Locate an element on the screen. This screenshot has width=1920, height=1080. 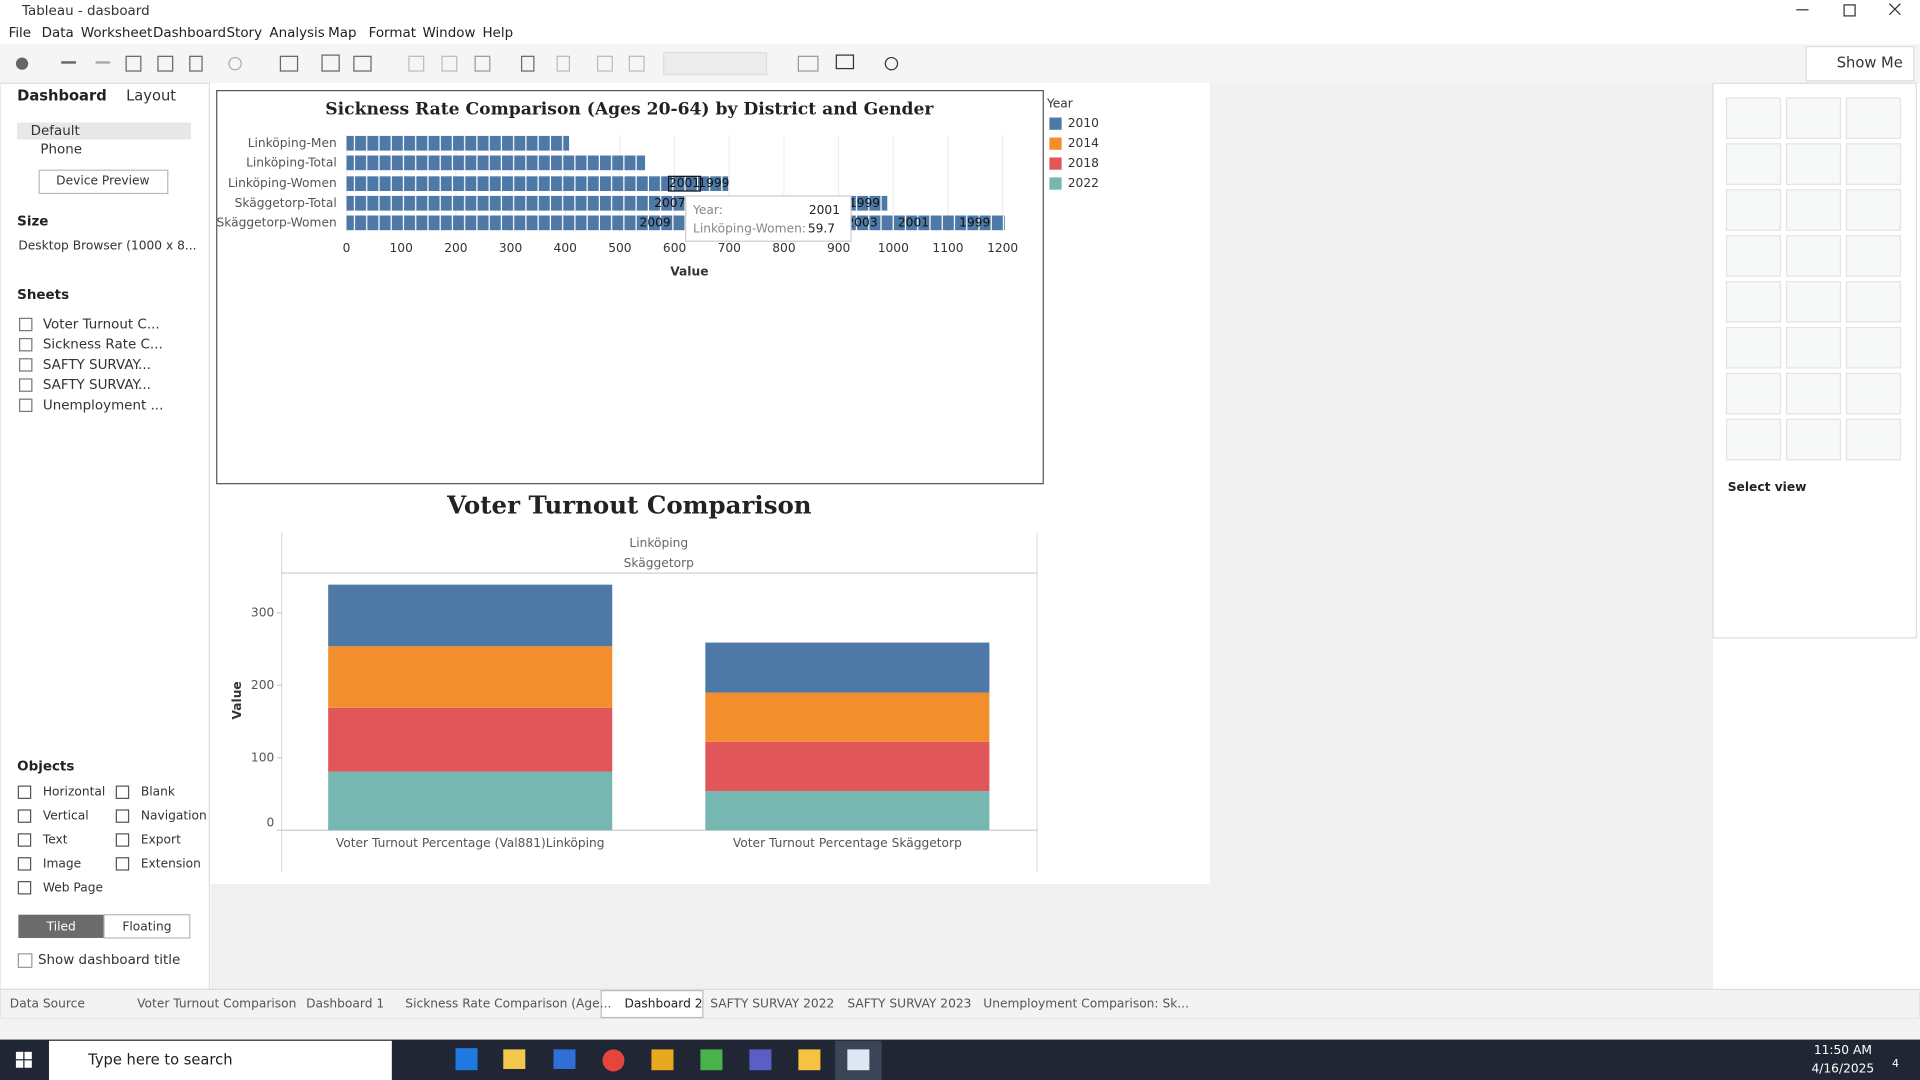
x-tick-label: 100 is located at coordinates (401, 248).